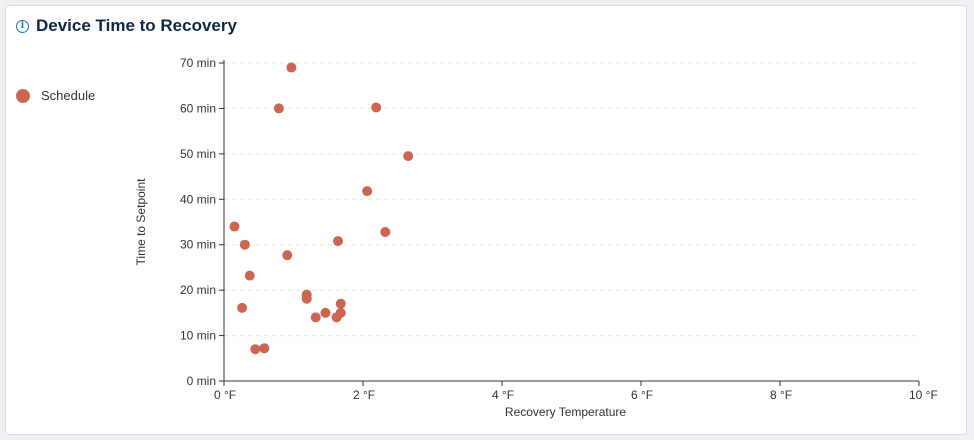 The width and height of the screenshot is (974, 440). I want to click on x-axis-title: Recovery Temperature, so click(565, 412).